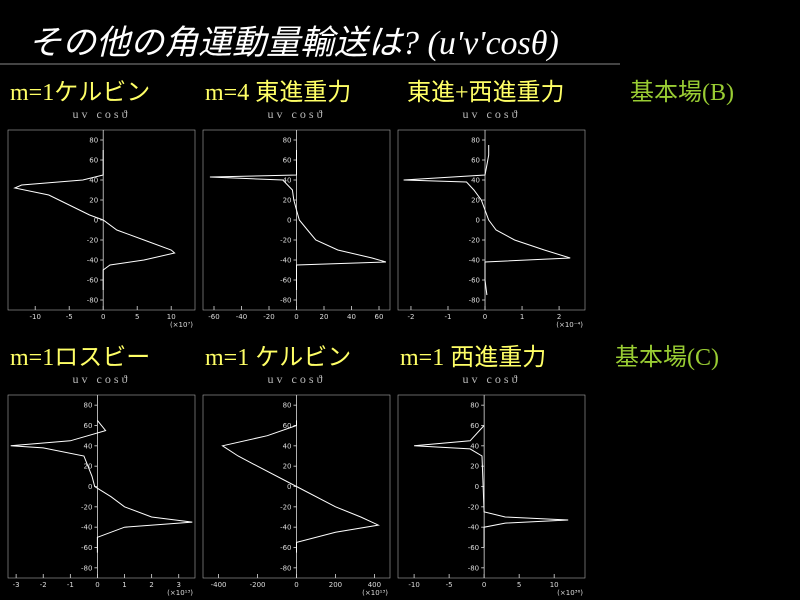  I want to click on x-tick-label: -400, so click(219, 585).